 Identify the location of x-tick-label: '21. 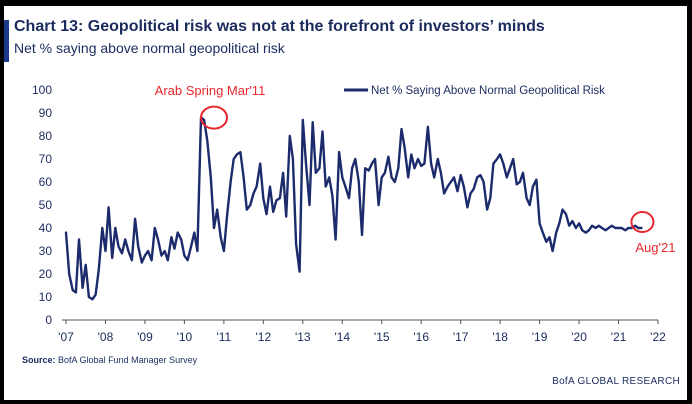
(619, 337).